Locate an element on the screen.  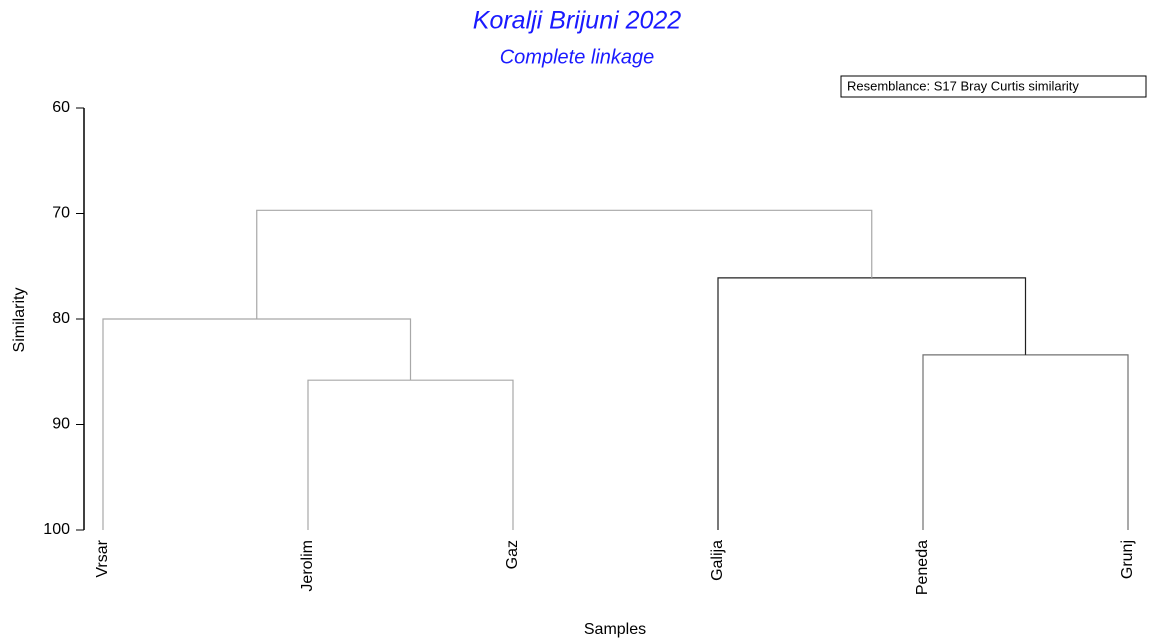
y-axis-label: Similarity is located at coordinates (19, 320).